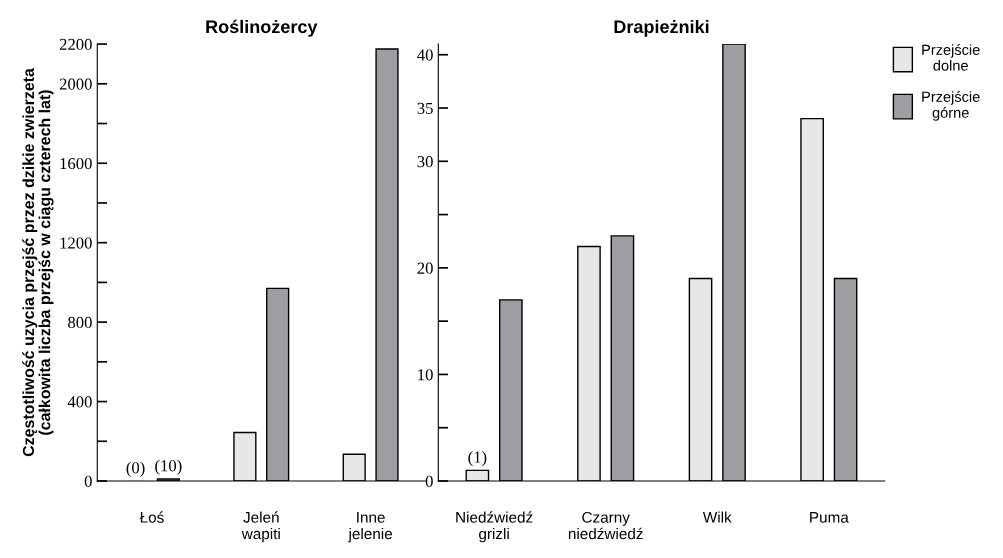 This screenshot has height=558, width=1003. Describe the element at coordinates (477, 459) in the screenshot. I see `data-label: (1)` at that location.